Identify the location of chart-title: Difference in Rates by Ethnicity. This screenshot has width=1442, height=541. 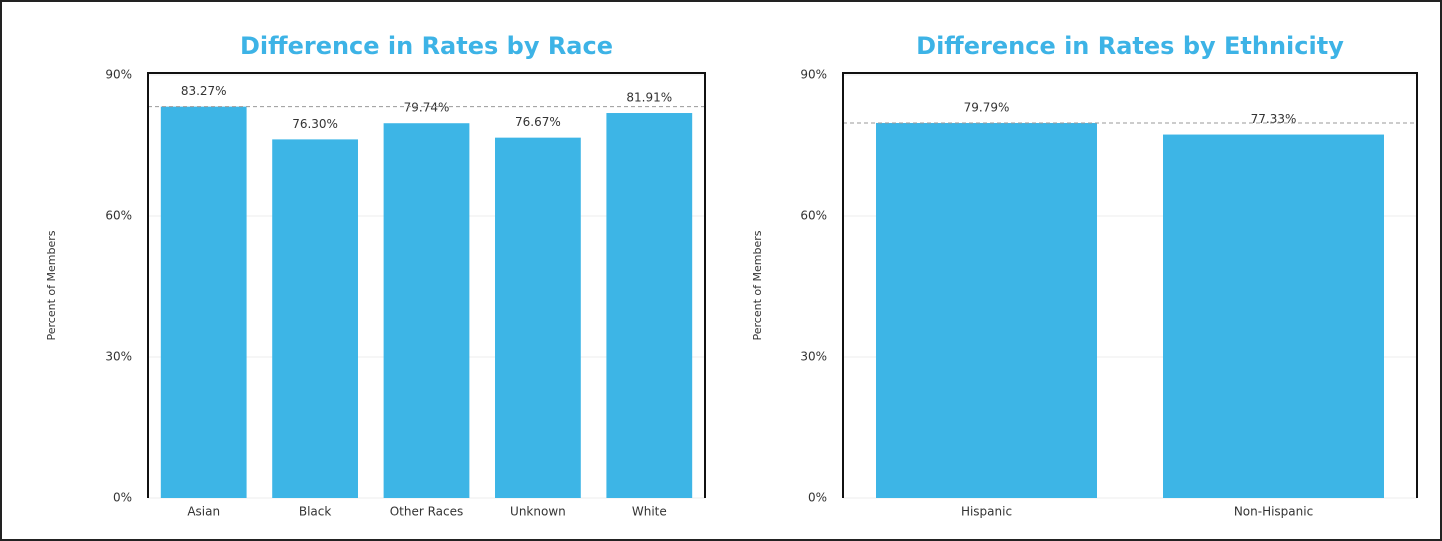
(1130, 46).